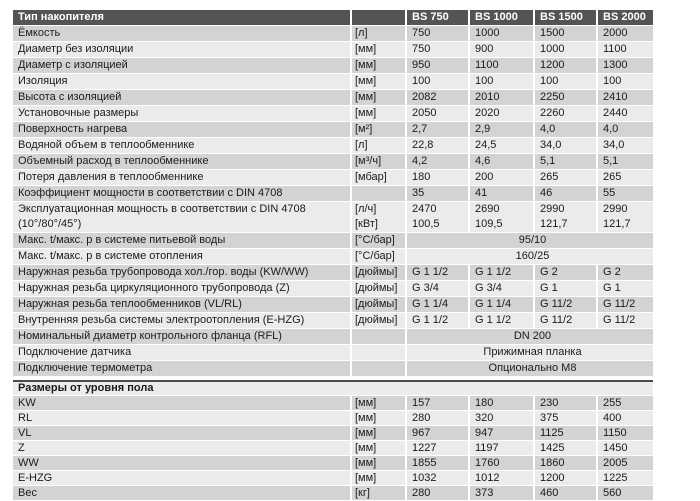  What do you see at coordinates (530, 352) in the screenshot?
I see `row-span-value: Прижимная планка` at bounding box center [530, 352].